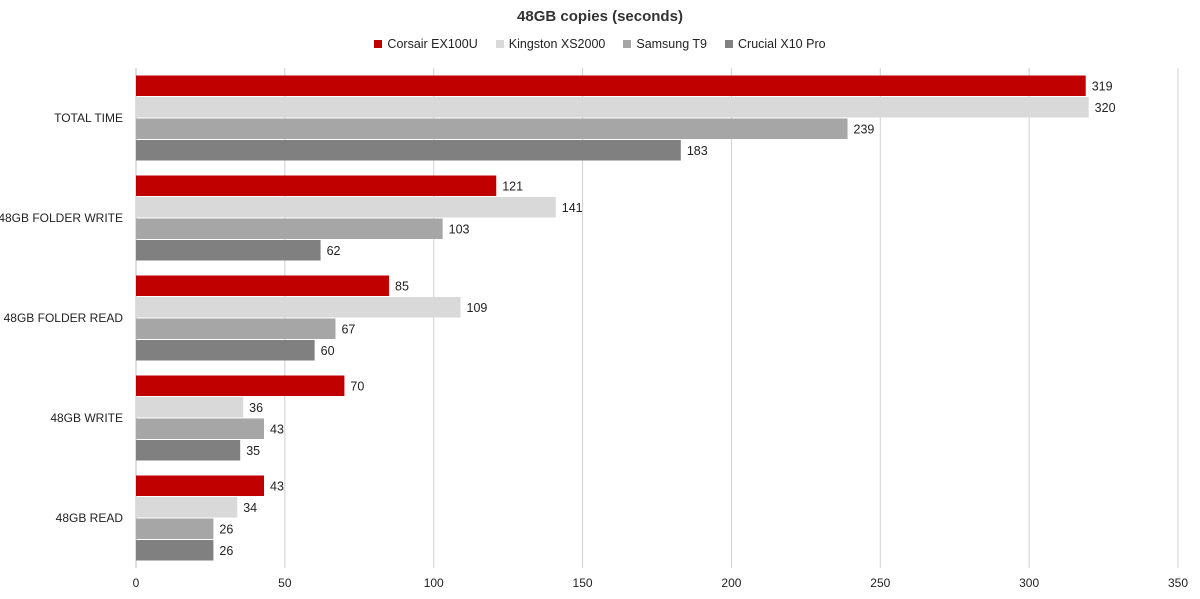 The width and height of the screenshot is (1200, 599). I want to click on chart-title: 48GB copies (seconds), so click(600, 16).